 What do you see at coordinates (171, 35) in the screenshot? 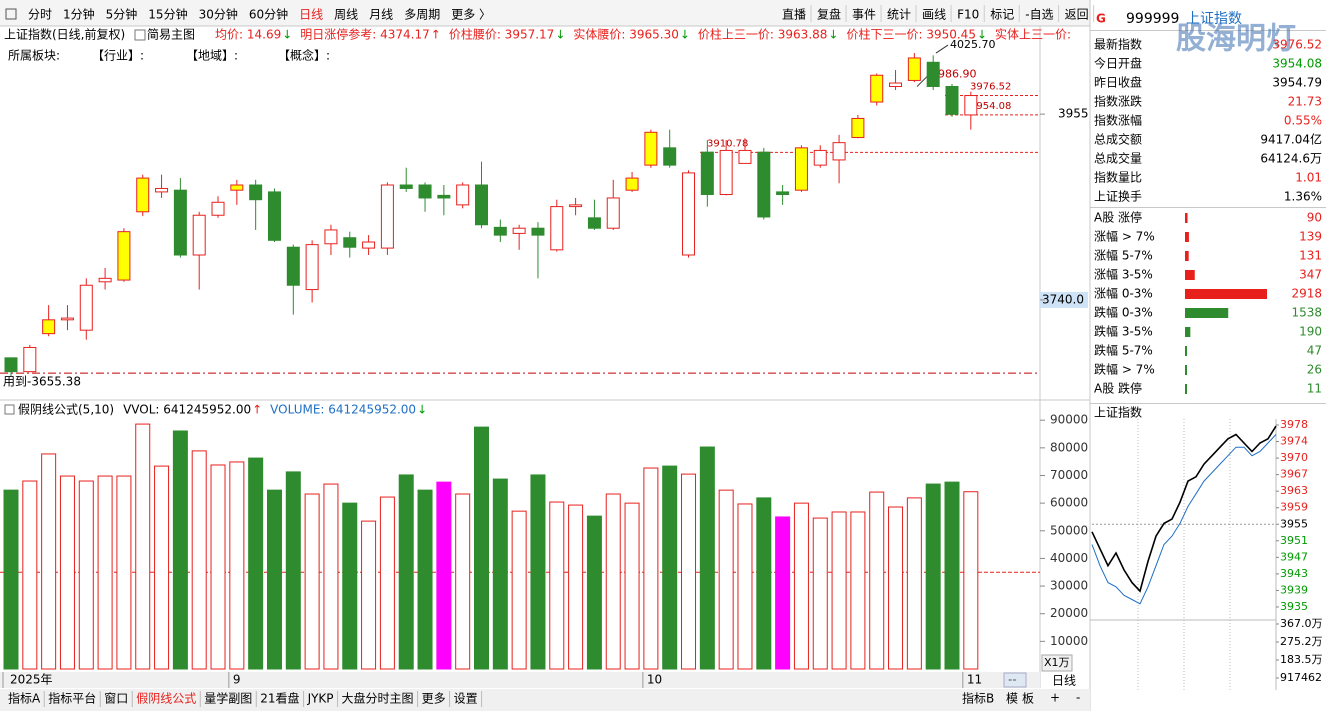
I see `chart-mode: 简易主图` at bounding box center [171, 35].